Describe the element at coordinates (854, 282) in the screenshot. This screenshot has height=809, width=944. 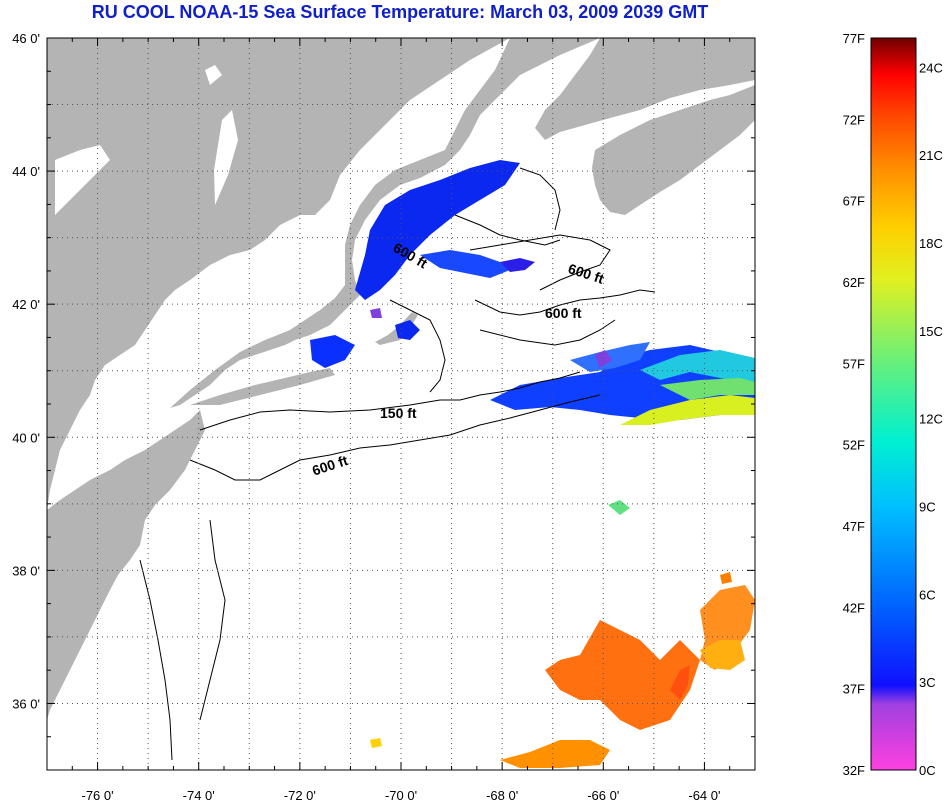
I see `colorbar-f-label: 62F` at that location.